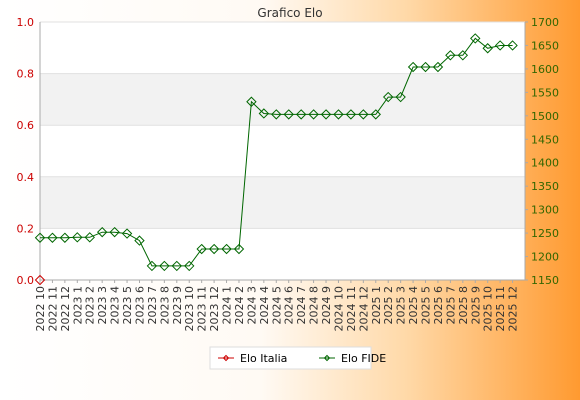 Image resolution: width=580 pixels, height=400 pixels. What do you see at coordinates (65, 309) in the screenshot?
I see `x-tick-label: 2022 12` at bounding box center [65, 309].